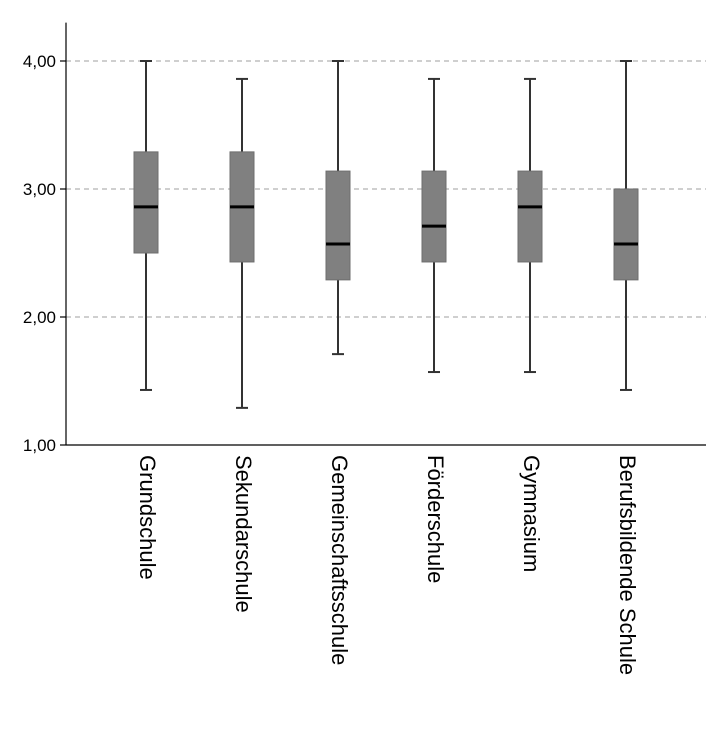  Describe the element at coordinates (243, 534) in the screenshot. I see `category-label: Sekundarschule` at that location.